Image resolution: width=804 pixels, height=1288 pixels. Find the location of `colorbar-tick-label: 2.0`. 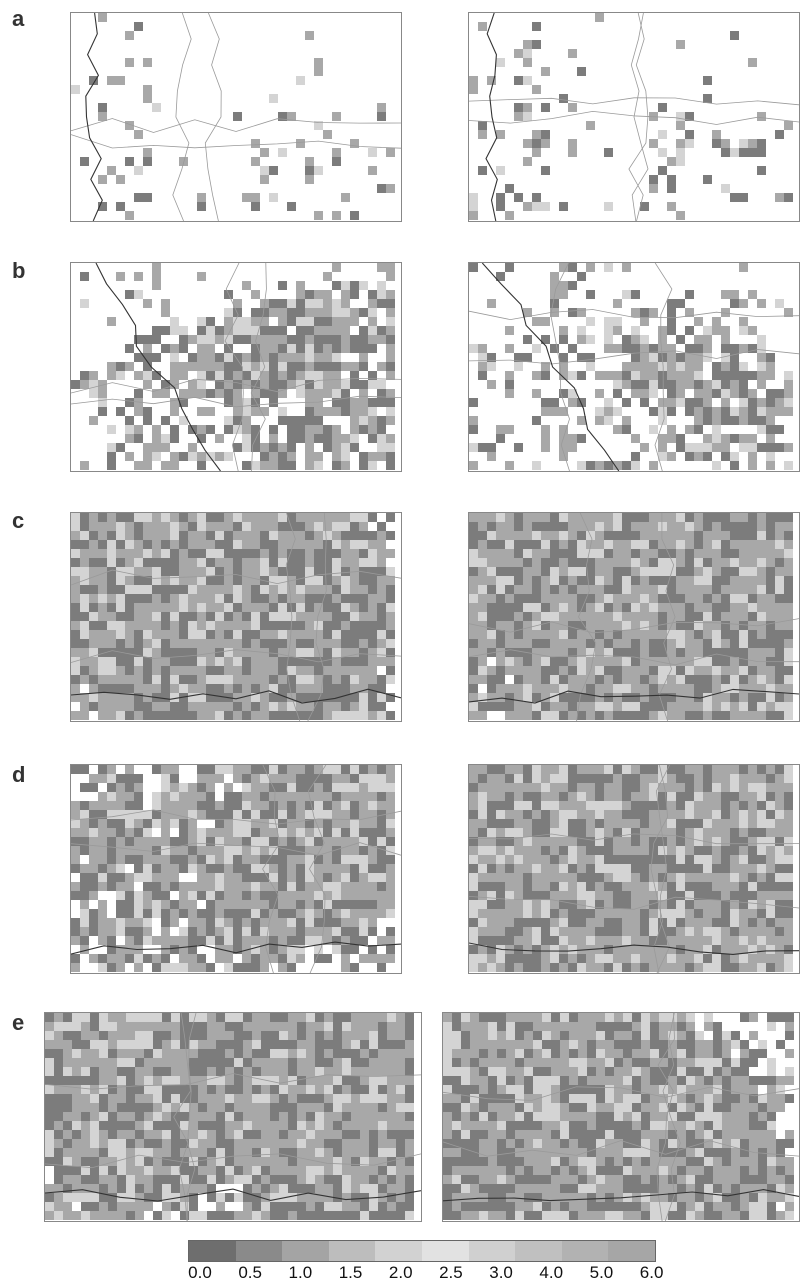

colorbar-tick-label: 2.0 is located at coordinates (400, 1272).